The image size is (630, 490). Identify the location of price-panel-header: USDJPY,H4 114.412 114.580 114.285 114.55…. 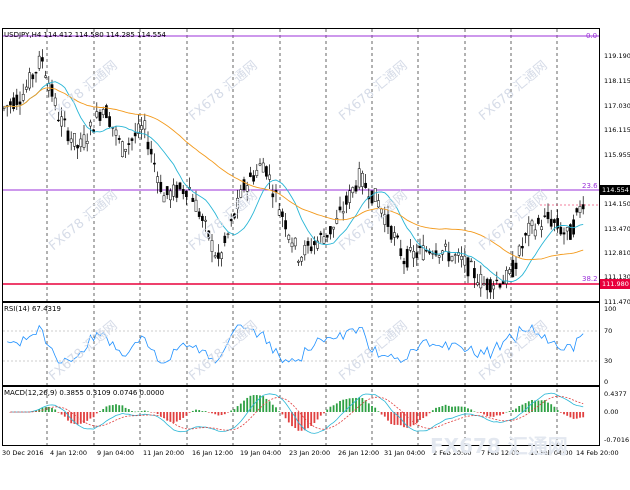
(85, 35).